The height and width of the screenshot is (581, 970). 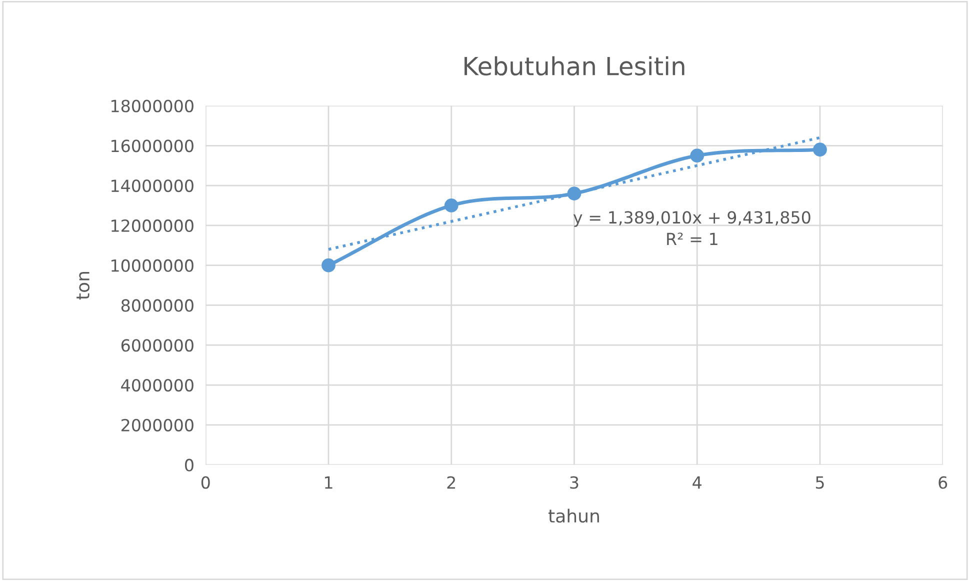 I want to click on x-tick-label: 4, so click(x=697, y=482).